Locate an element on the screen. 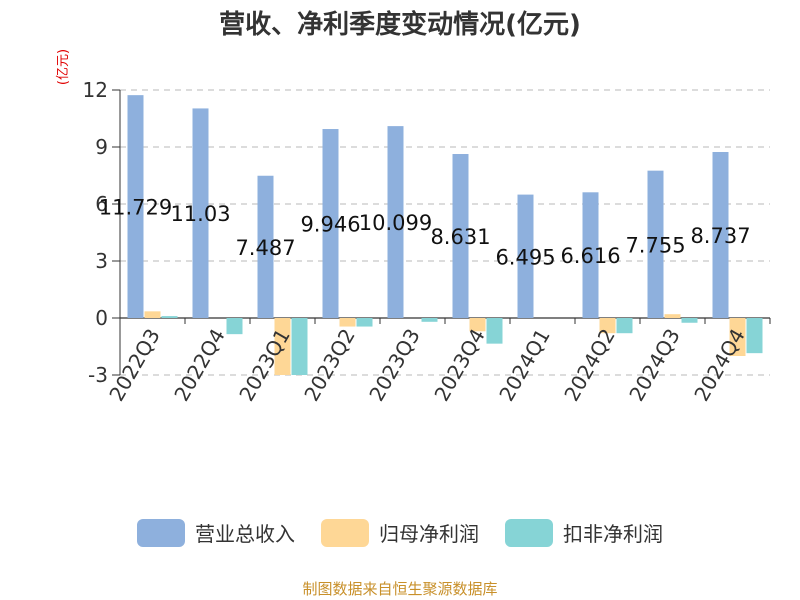 This screenshot has width=800, height=600. y-tick-label: 6 is located at coordinates (101, 204).